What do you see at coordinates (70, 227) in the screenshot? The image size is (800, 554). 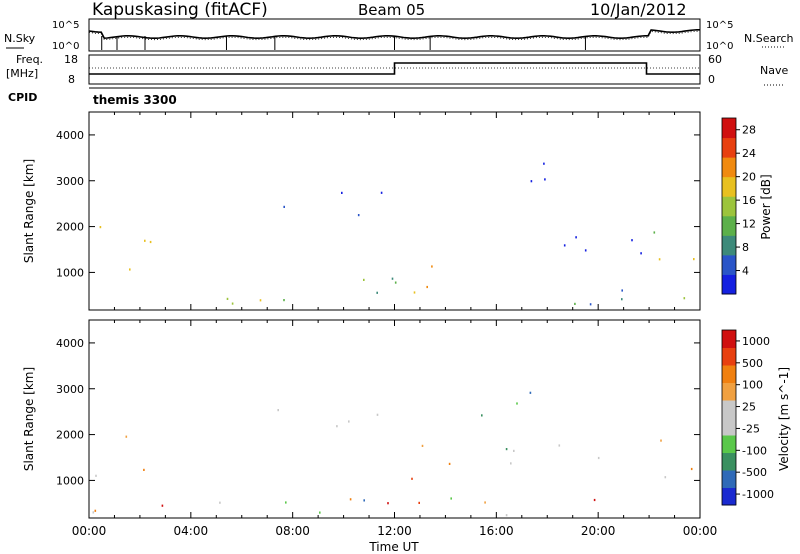 I see `y-tick-label-1: 2000` at bounding box center [70, 227].